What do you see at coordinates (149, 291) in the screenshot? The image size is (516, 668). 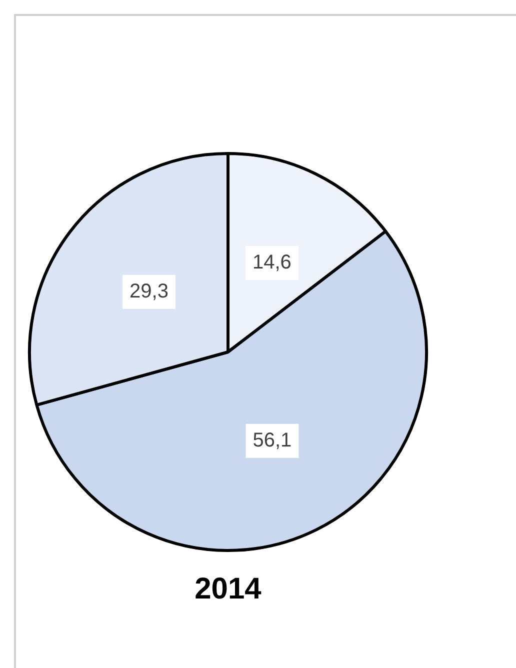 I see `data-label: 29,3` at bounding box center [149, 291].